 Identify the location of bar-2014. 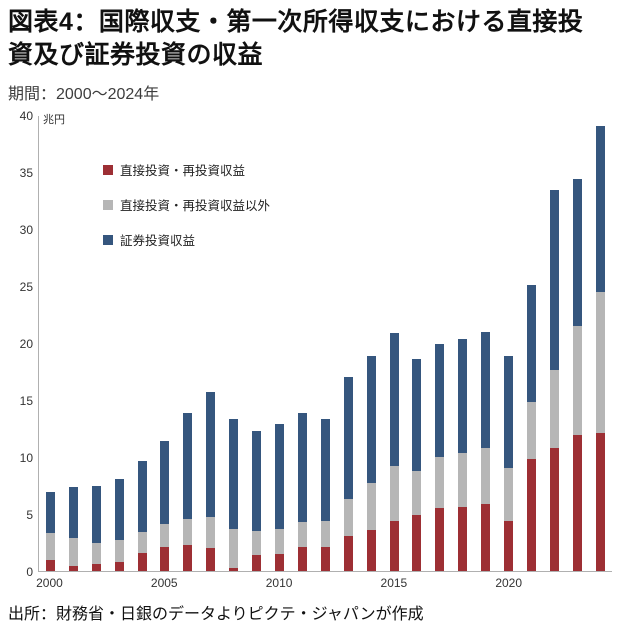
(371, 463).